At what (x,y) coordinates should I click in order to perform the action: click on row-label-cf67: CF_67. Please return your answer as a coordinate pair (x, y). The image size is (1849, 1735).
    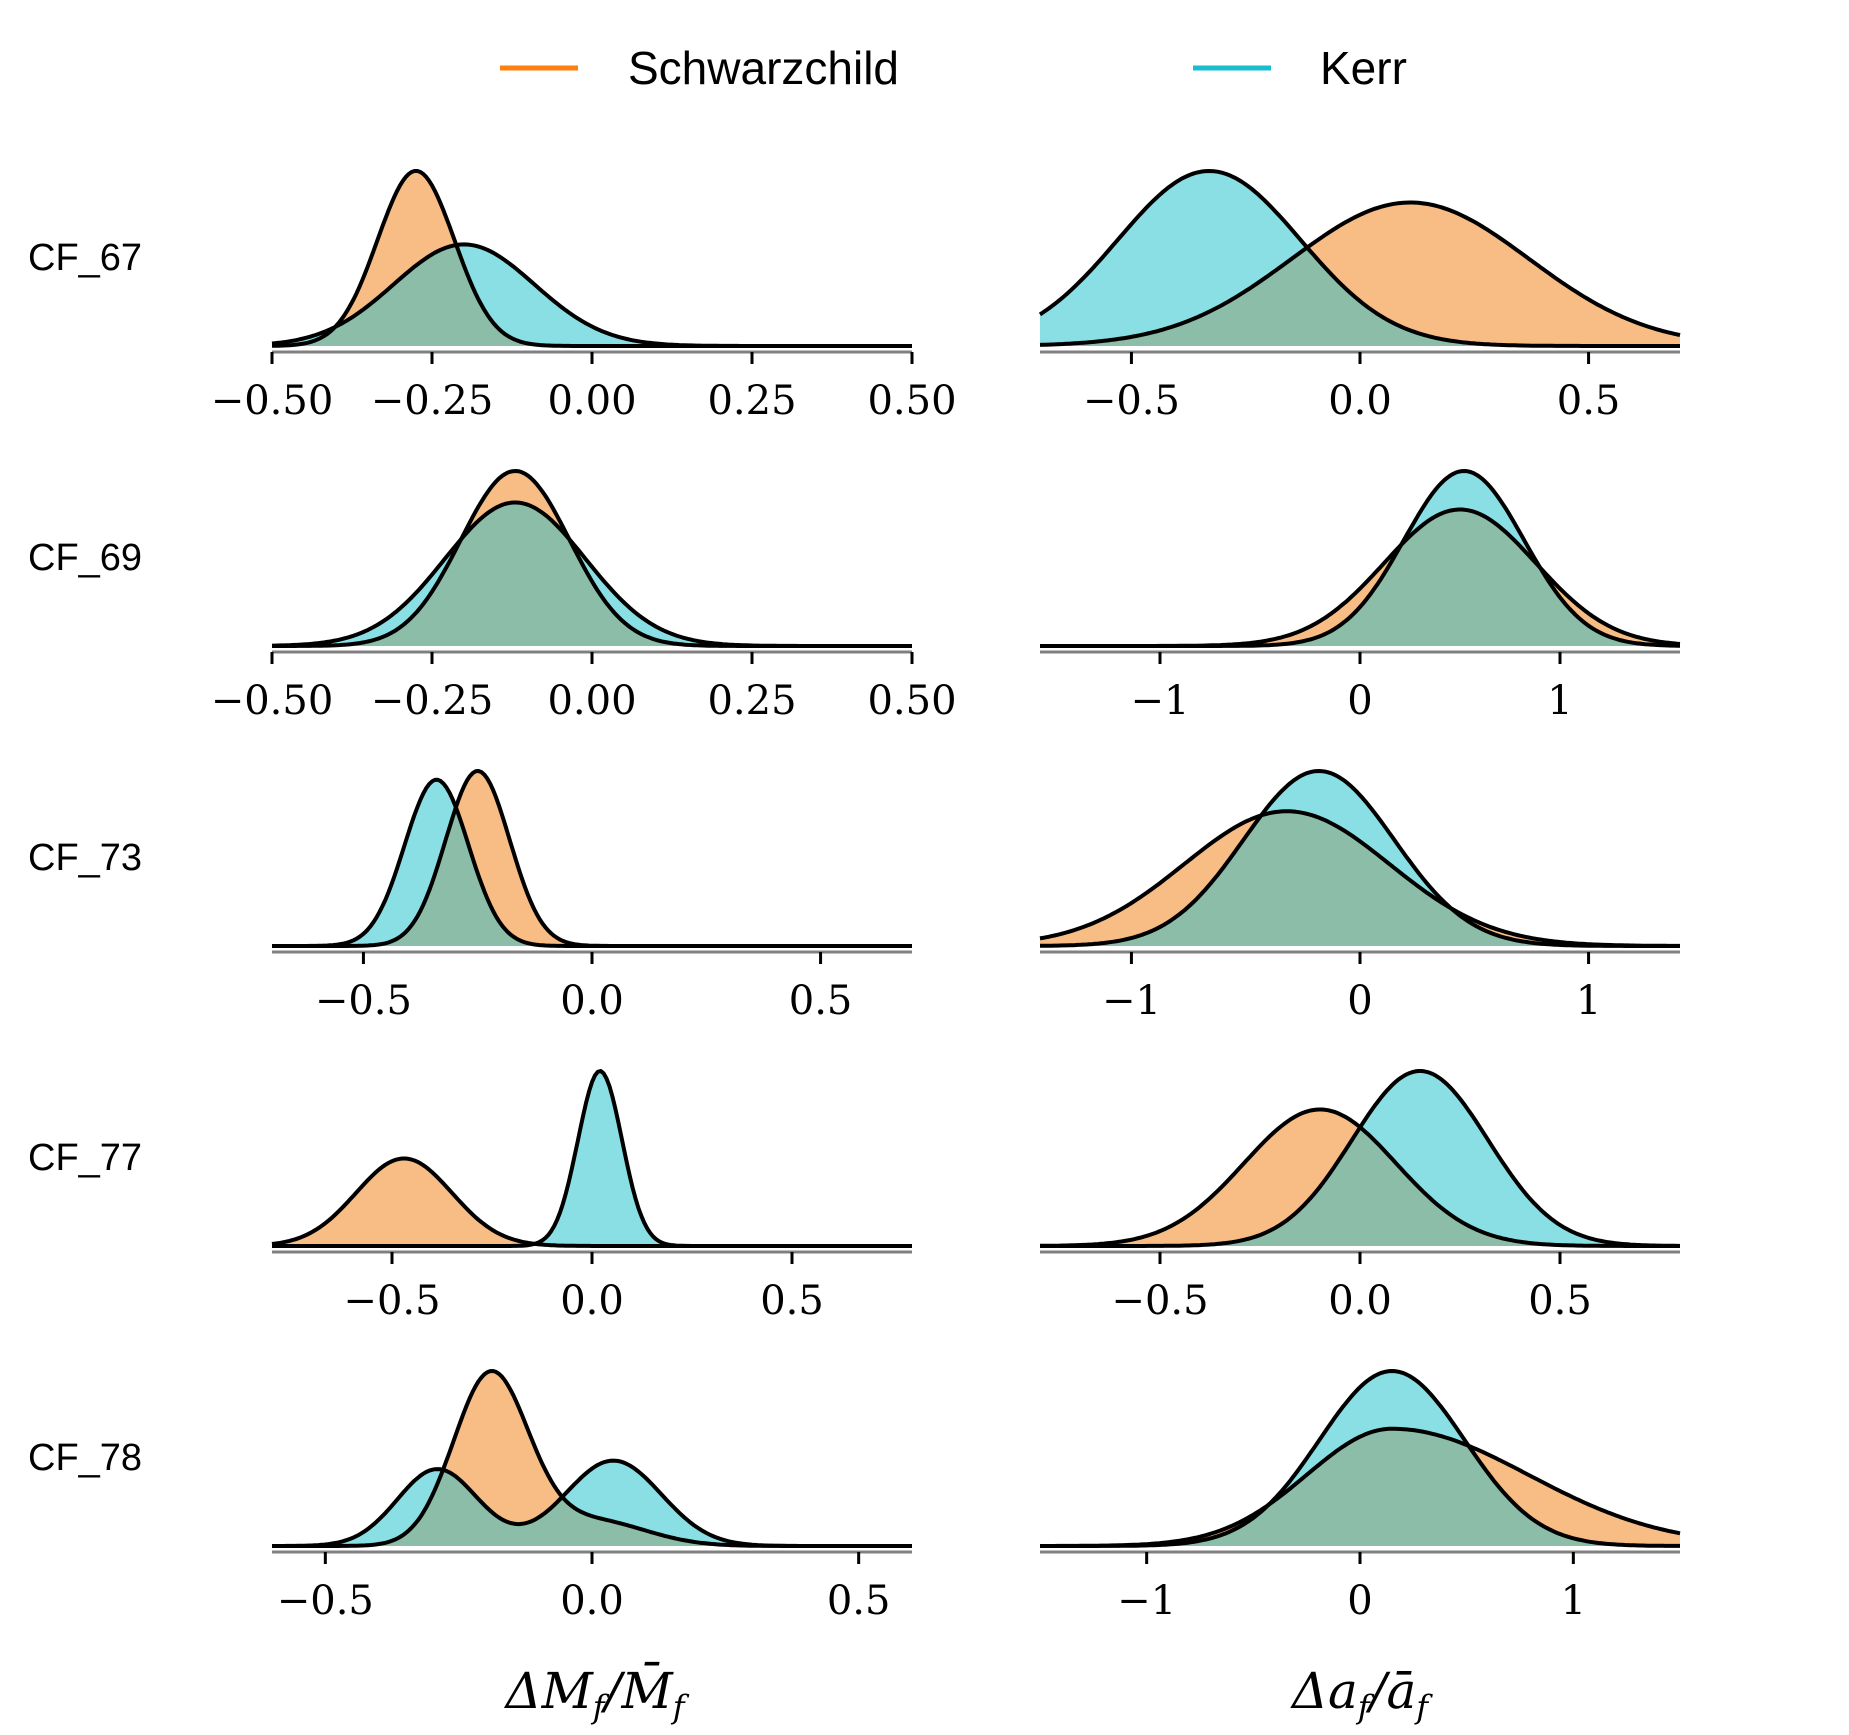
    Looking at the image, I should click on (85, 258).